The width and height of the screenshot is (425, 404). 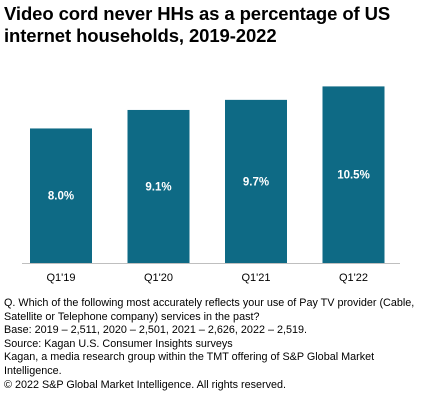 What do you see at coordinates (60, 278) in the screenshot?
I see `x-tick-label-0: Q1'19` at bounding box center [60, 278].